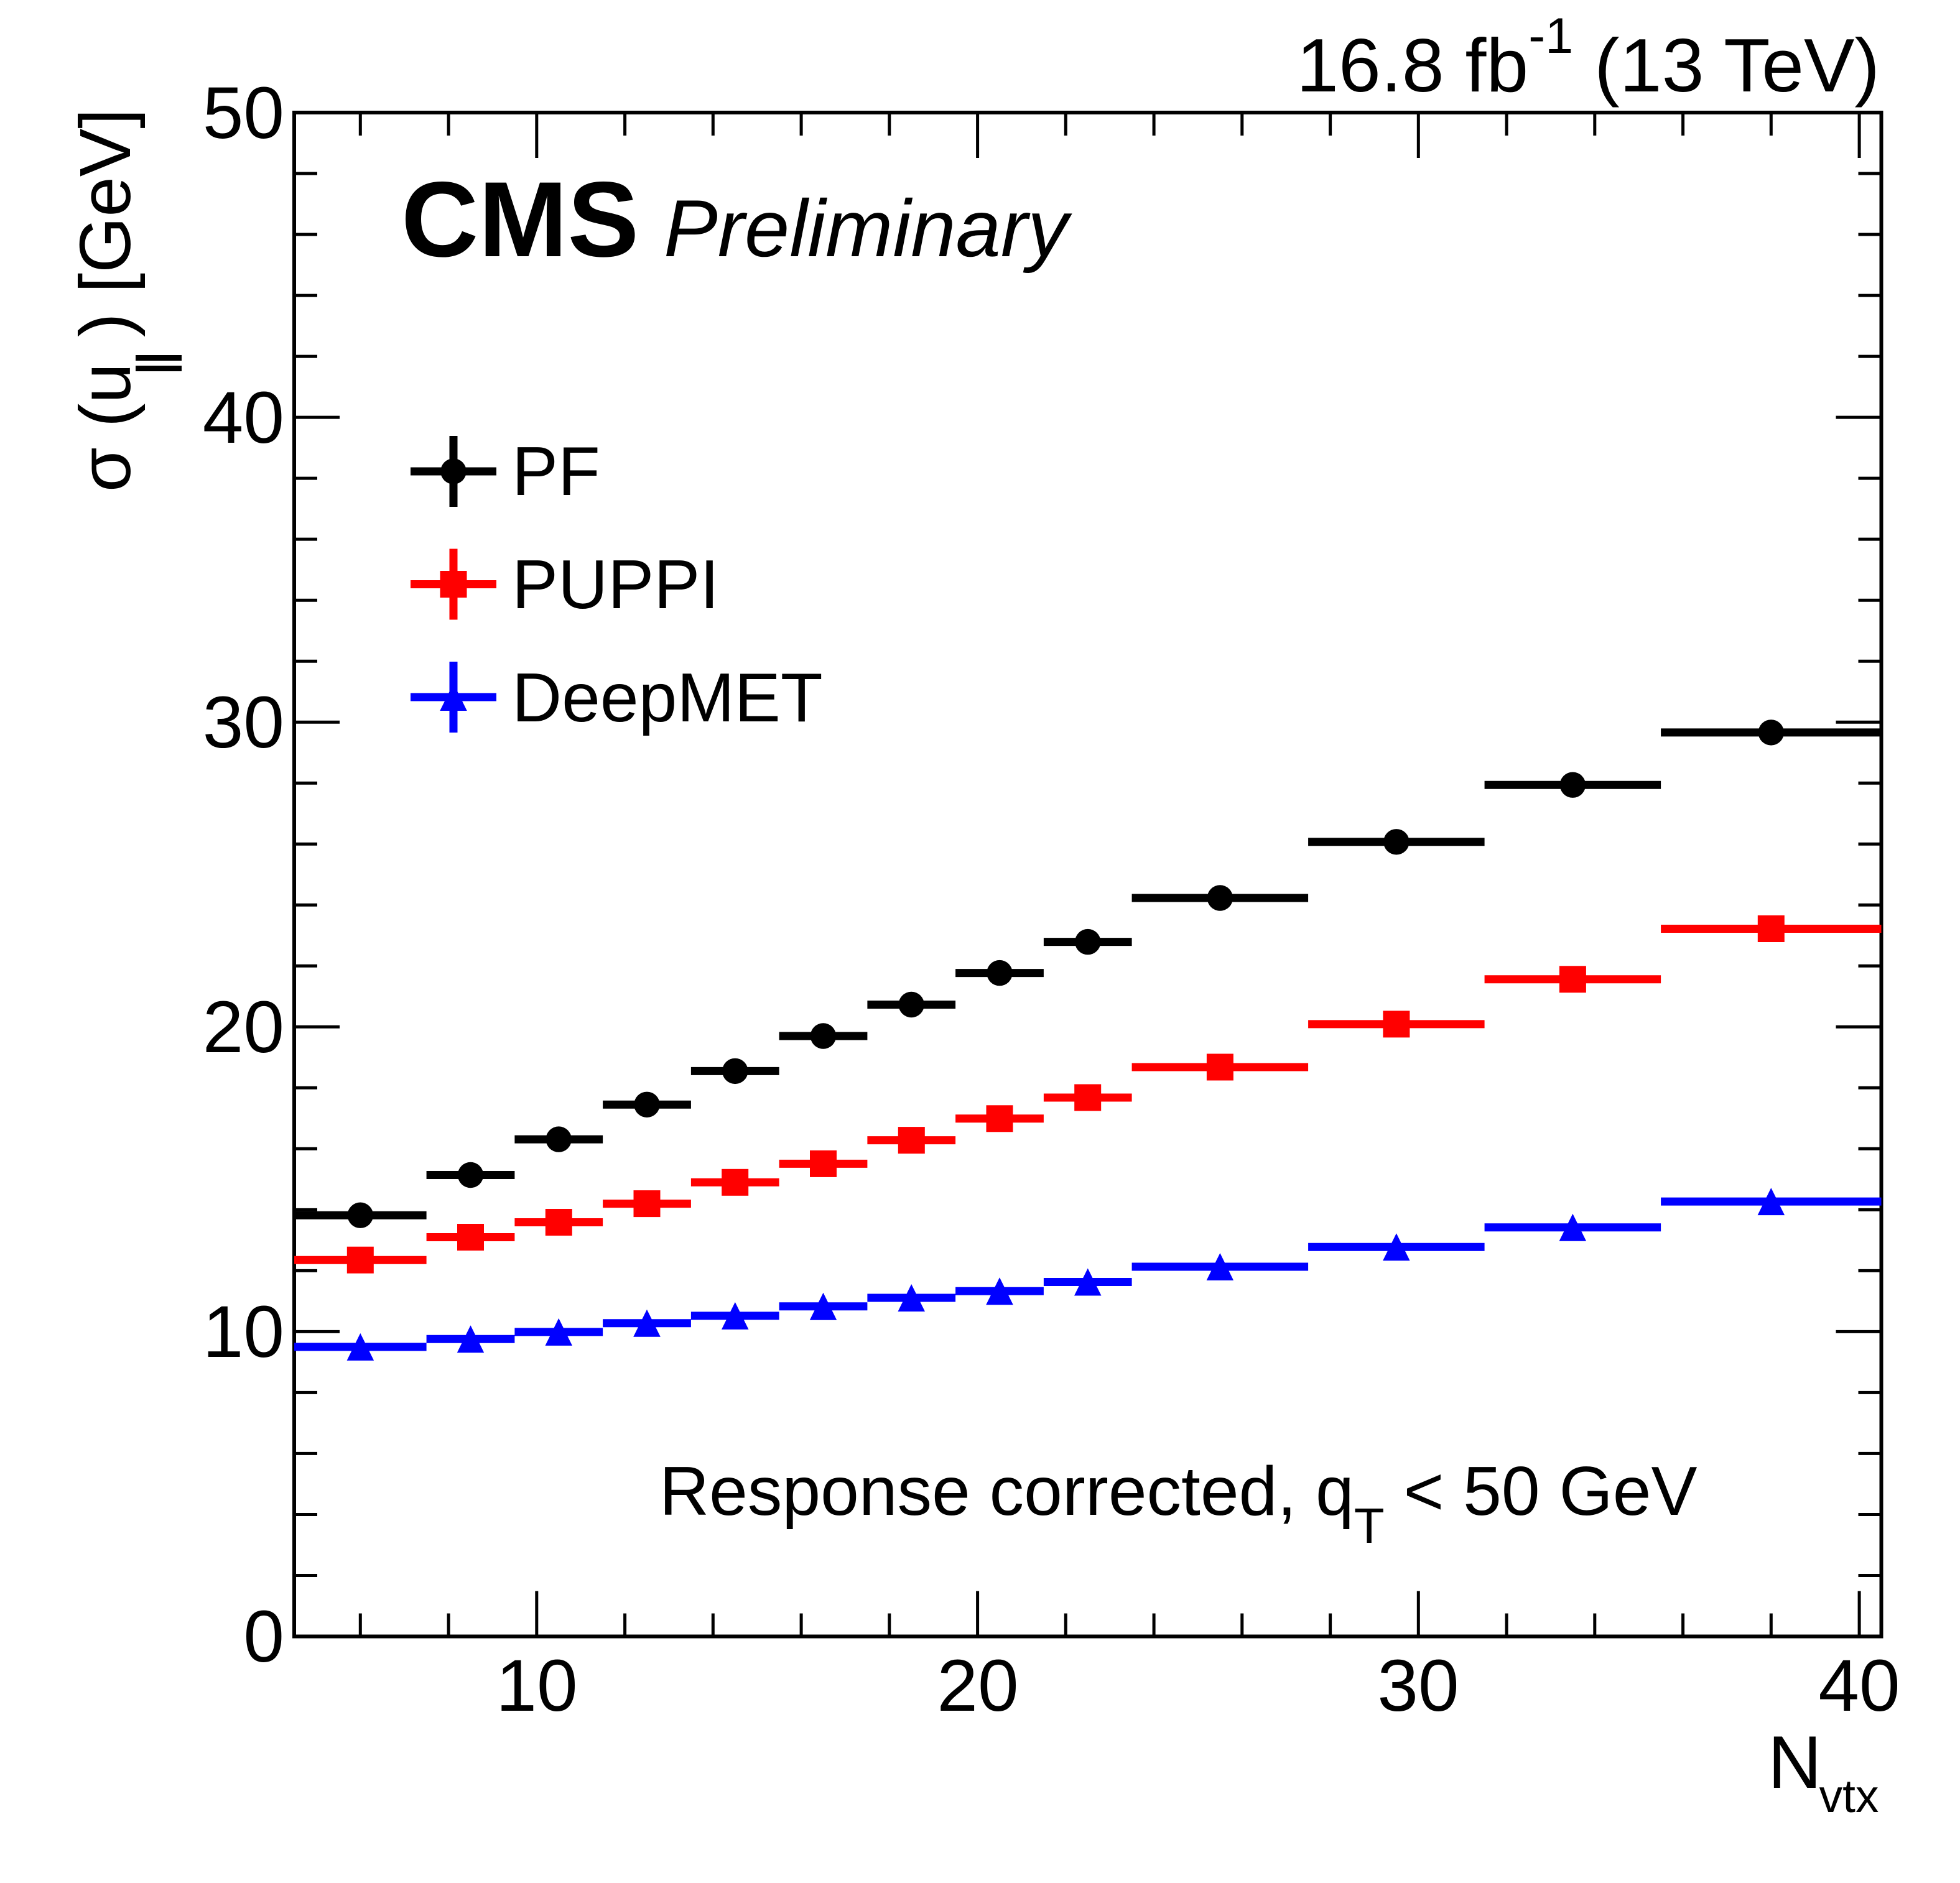 The image size is (1960, 1883). What do you see at coordinates (615, 584) in the screenshot?
I see `svg-text: PUPPI` at bounding box center [615, 584].